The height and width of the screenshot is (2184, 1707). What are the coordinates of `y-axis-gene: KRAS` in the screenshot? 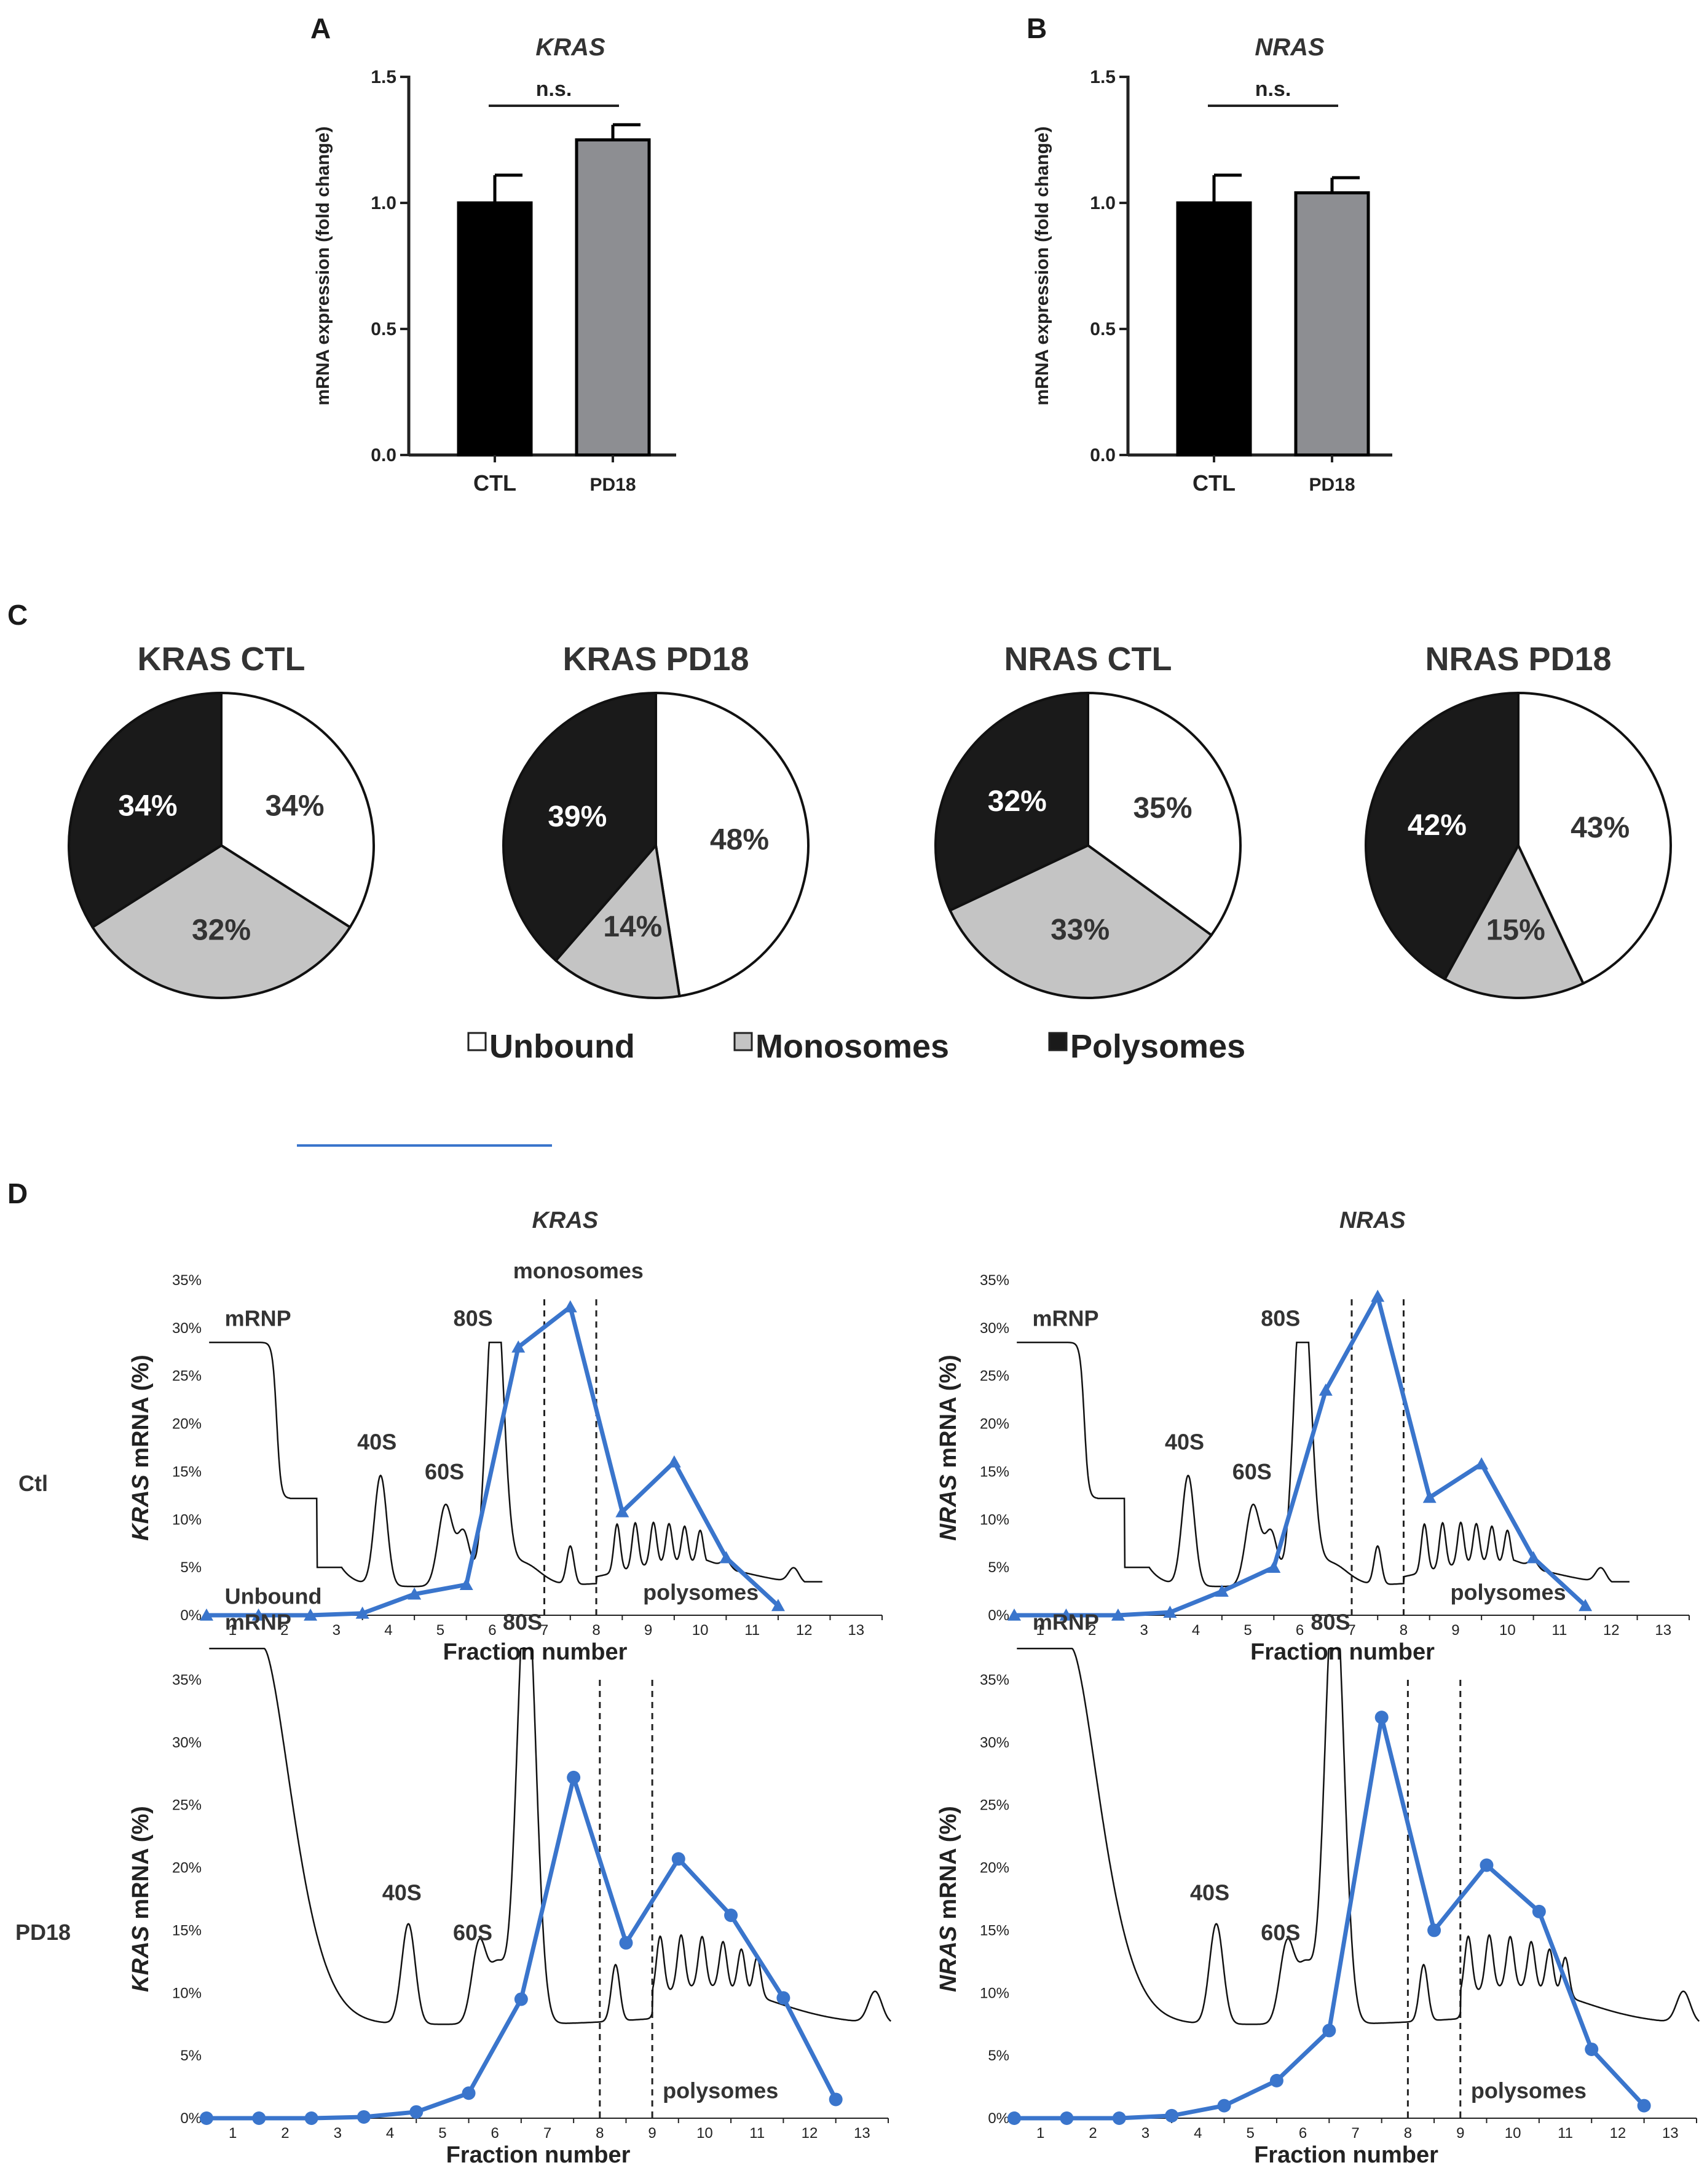 It's located at (141, 1507).